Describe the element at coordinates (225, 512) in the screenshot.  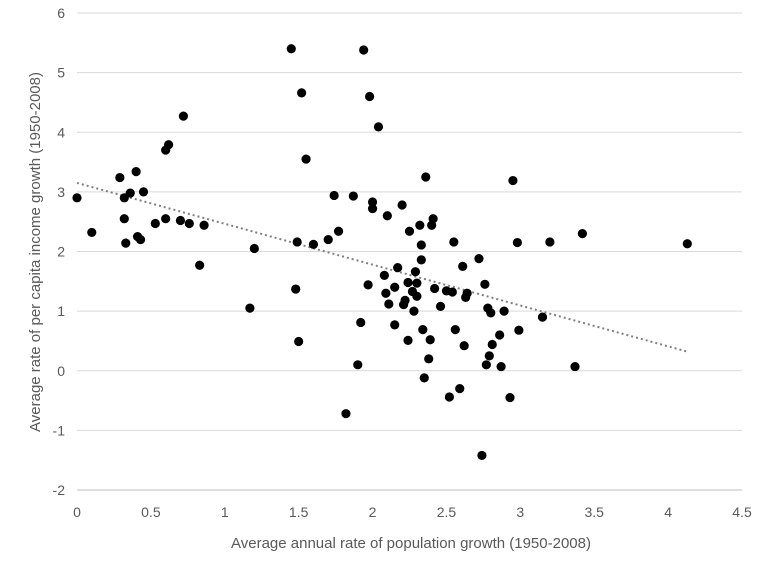
I see `x-tick-label: 1` at that location.